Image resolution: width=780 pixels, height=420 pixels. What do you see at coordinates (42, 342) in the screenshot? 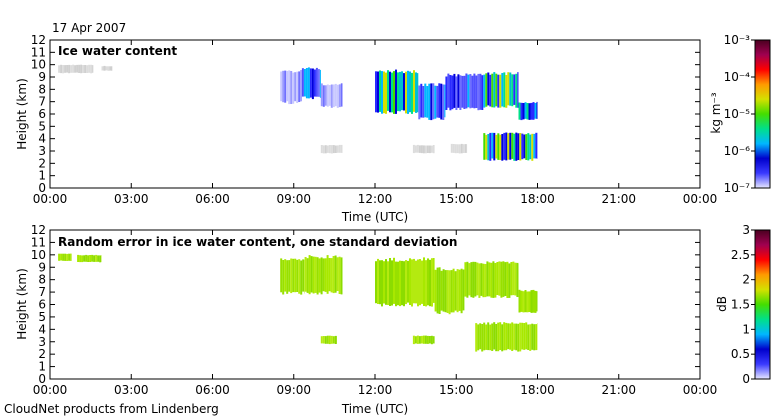
I see `y-tick-label: 3` at bounding box center [42, 342].